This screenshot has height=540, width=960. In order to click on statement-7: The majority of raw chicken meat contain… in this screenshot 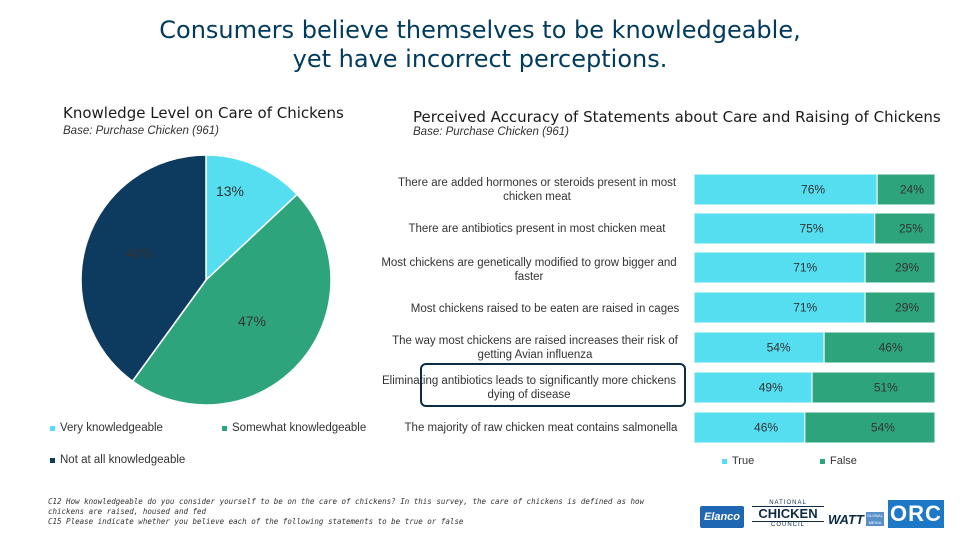, I will do `click(541, 428)`.